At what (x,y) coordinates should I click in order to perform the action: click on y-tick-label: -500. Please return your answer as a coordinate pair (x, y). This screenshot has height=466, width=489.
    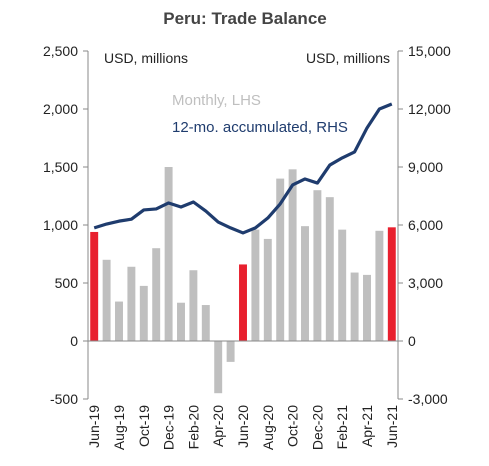
    Looking at the image, I should click on (64, 399).